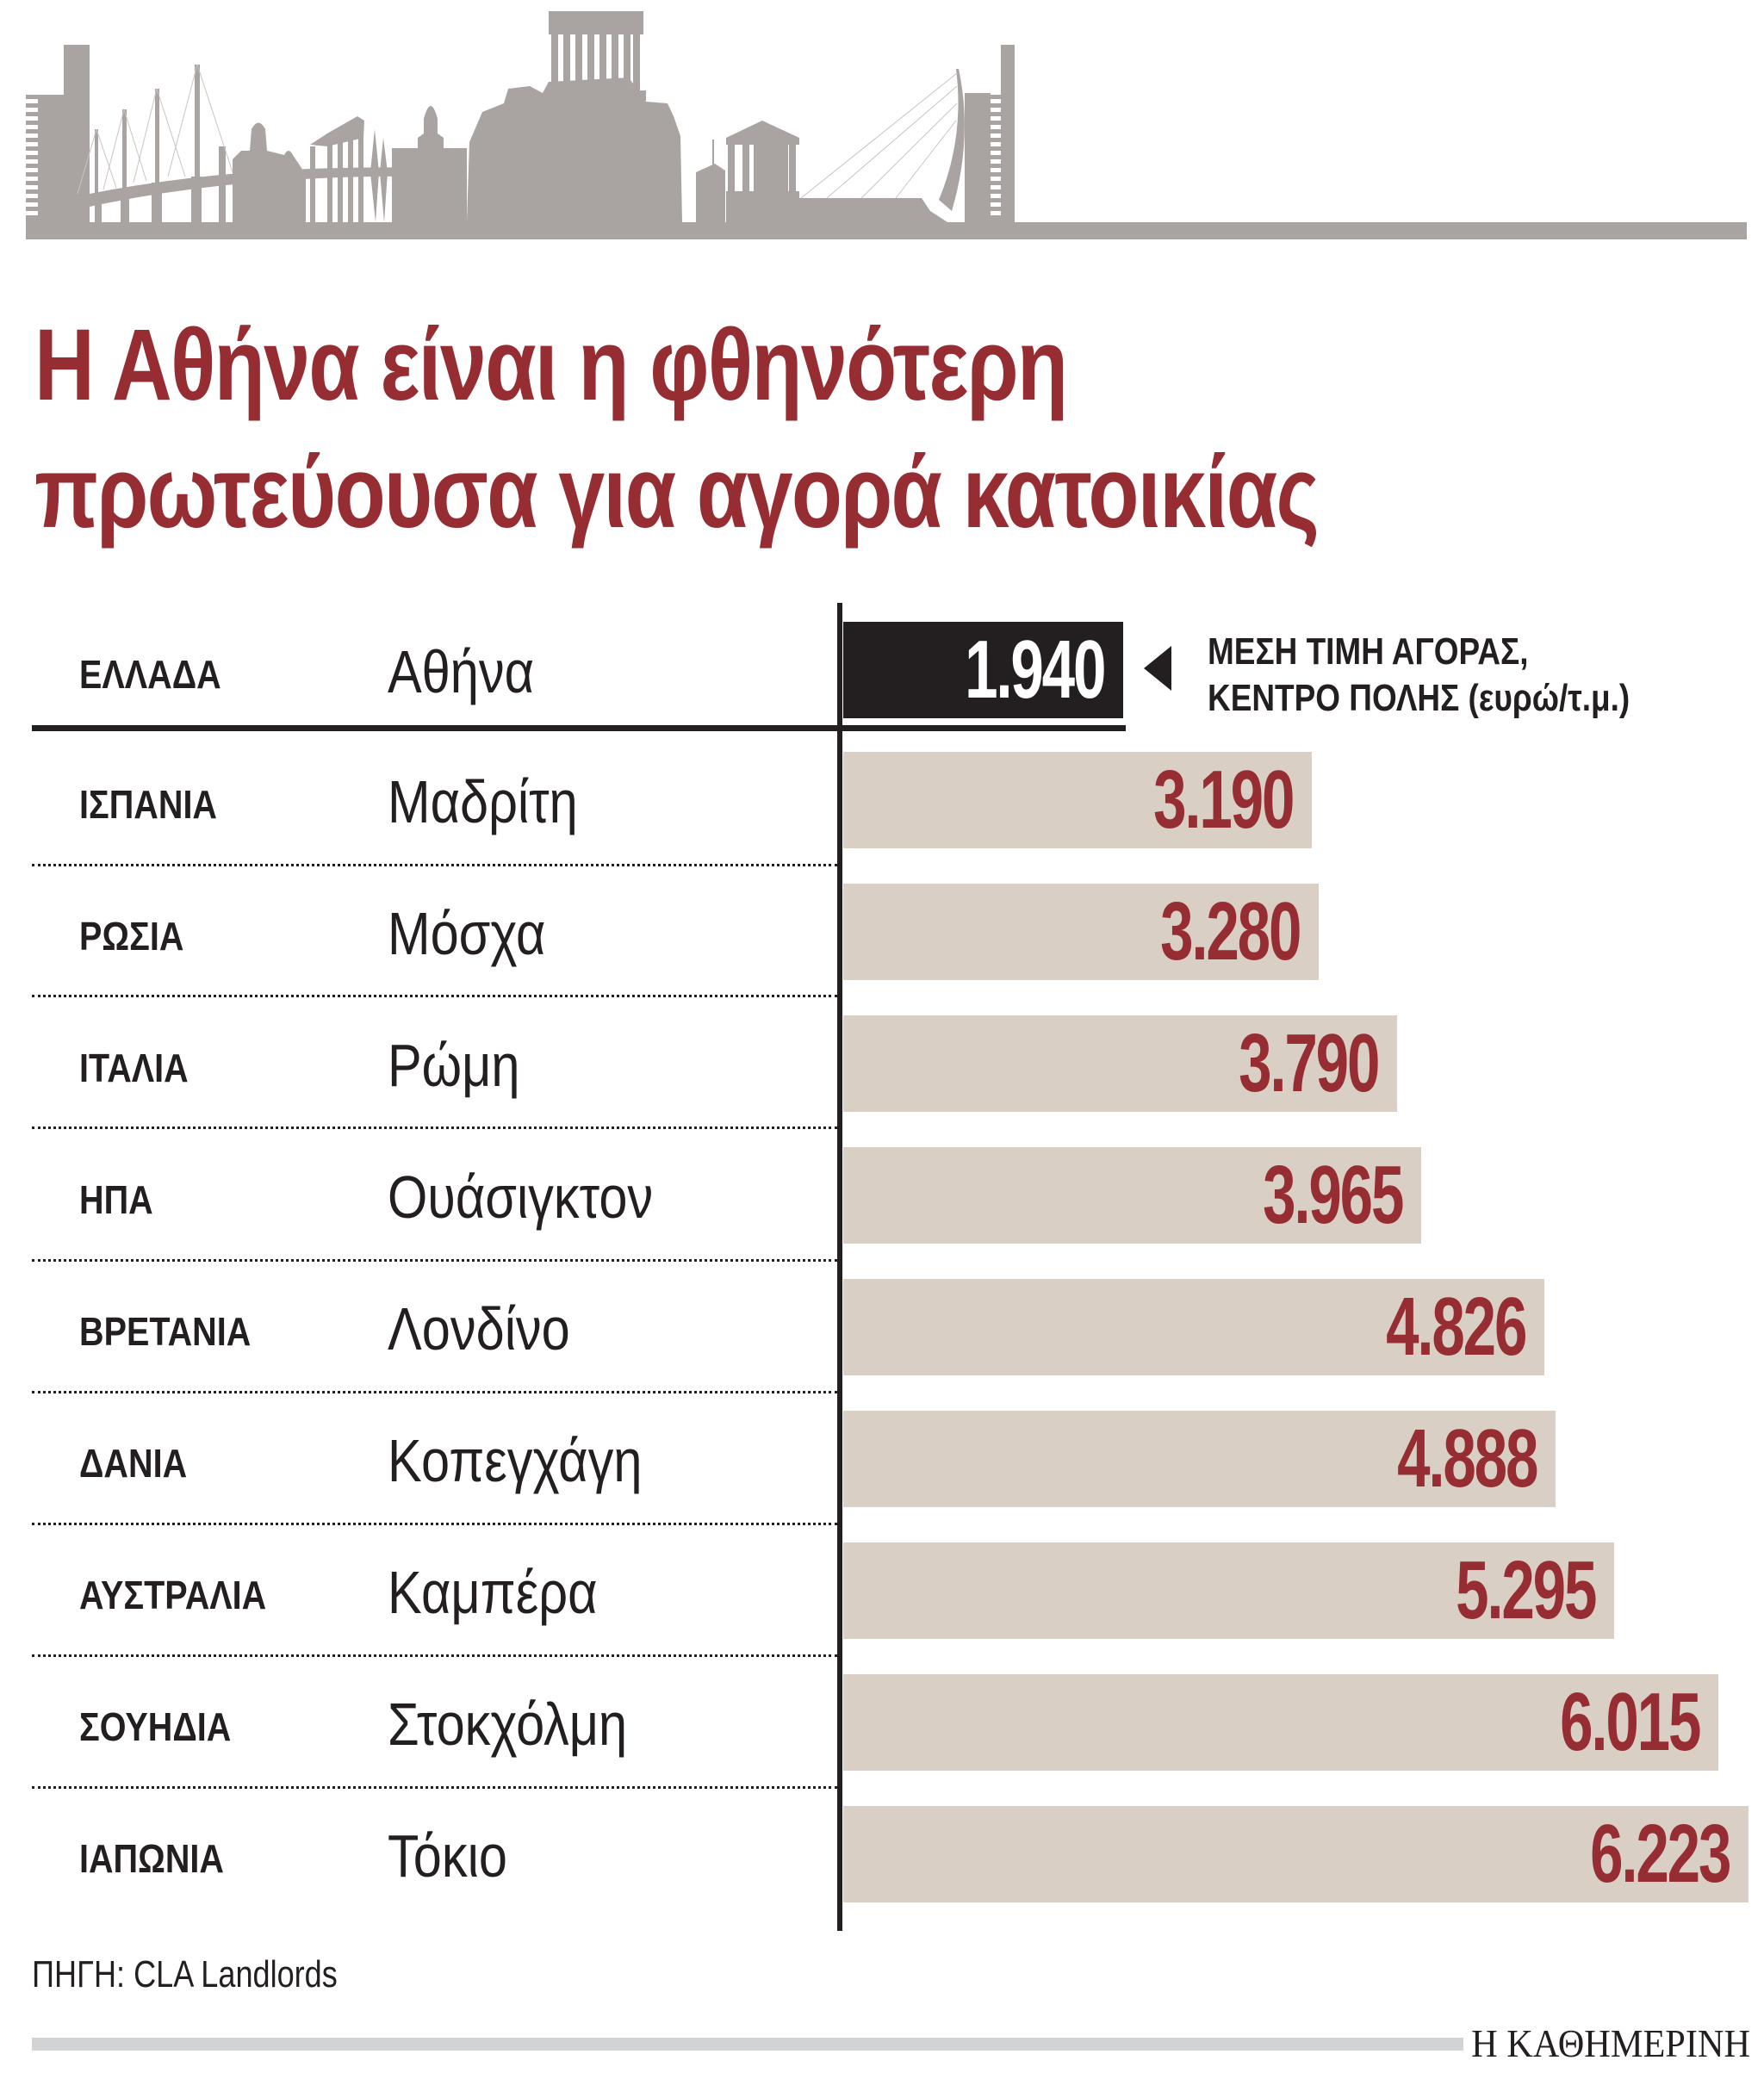 The width and height of the screenshot is (1764, 2079). What do you see at coordinates (447, 1856) in the screenshot?
I see `city-label: Τόκιο` at bounding box center [447, 1856].